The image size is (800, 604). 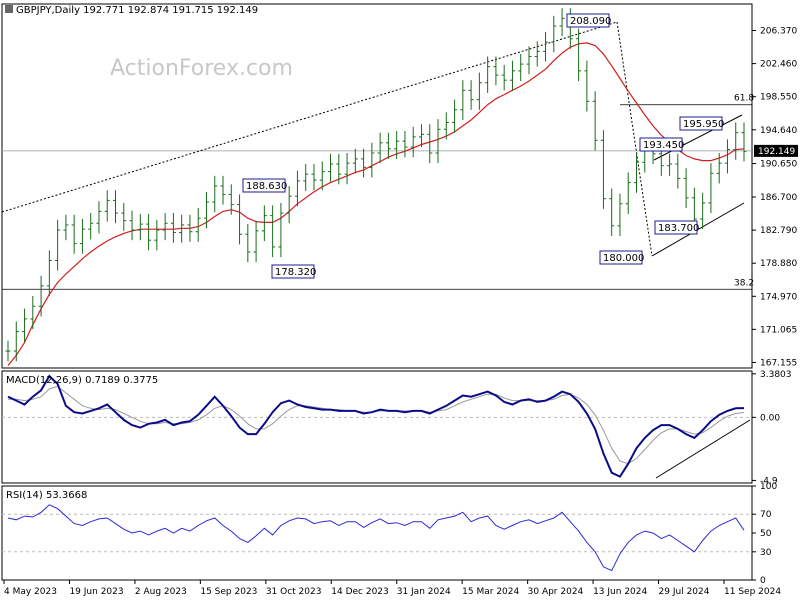 What do you see at coordinates (228, 592) in the screenshot?
I see `x-tick-label: 15 Sep 2023` at bounding box center [228, 592].